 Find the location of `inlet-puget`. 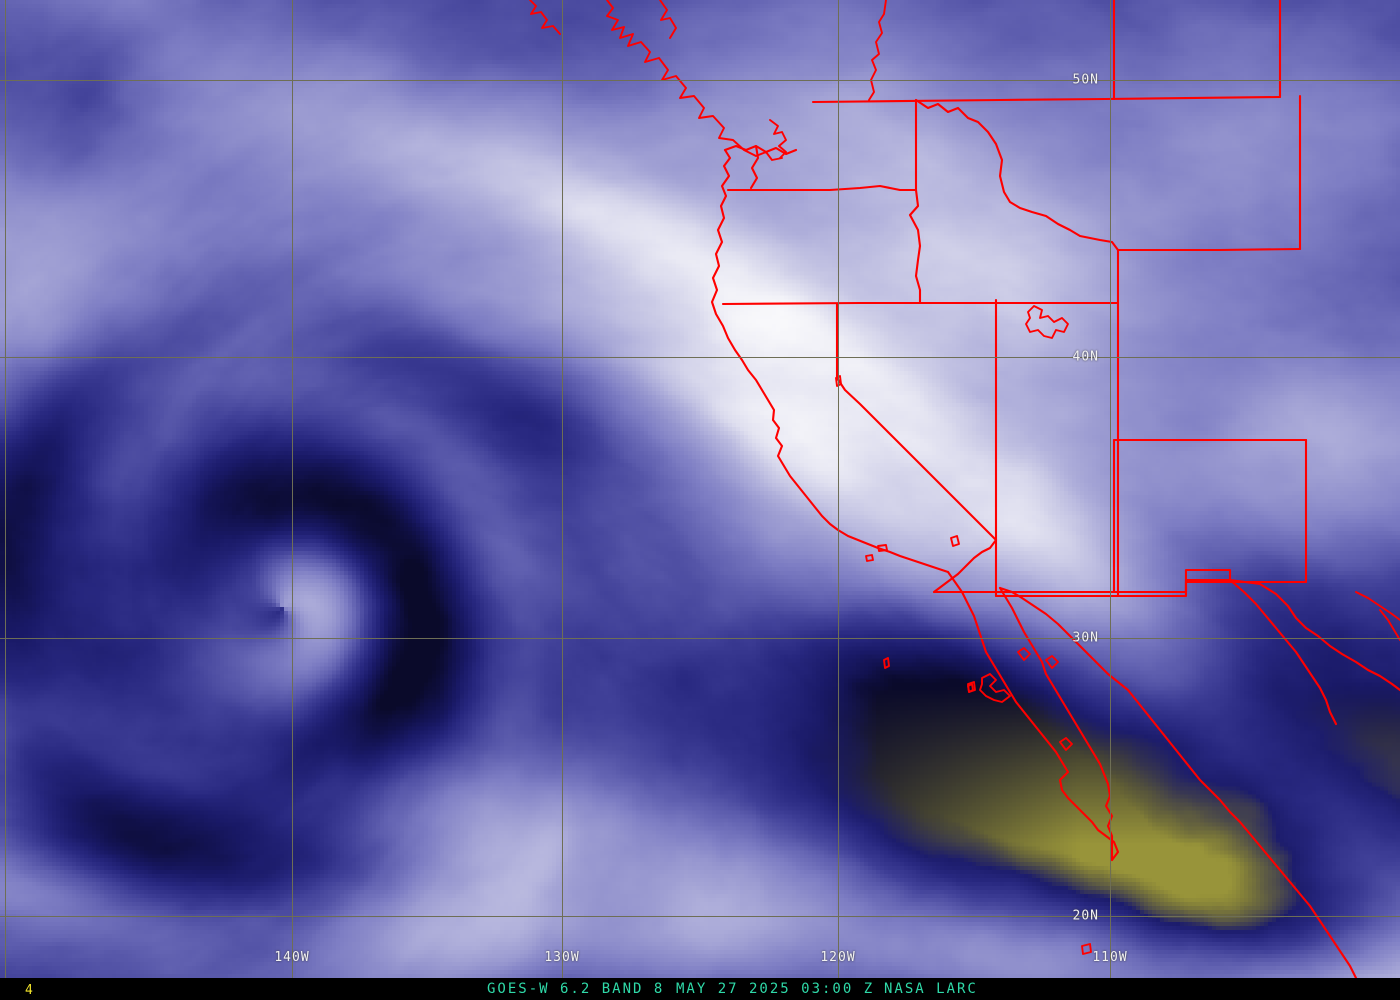

inlet-puget is located at coordinates (754, 167).